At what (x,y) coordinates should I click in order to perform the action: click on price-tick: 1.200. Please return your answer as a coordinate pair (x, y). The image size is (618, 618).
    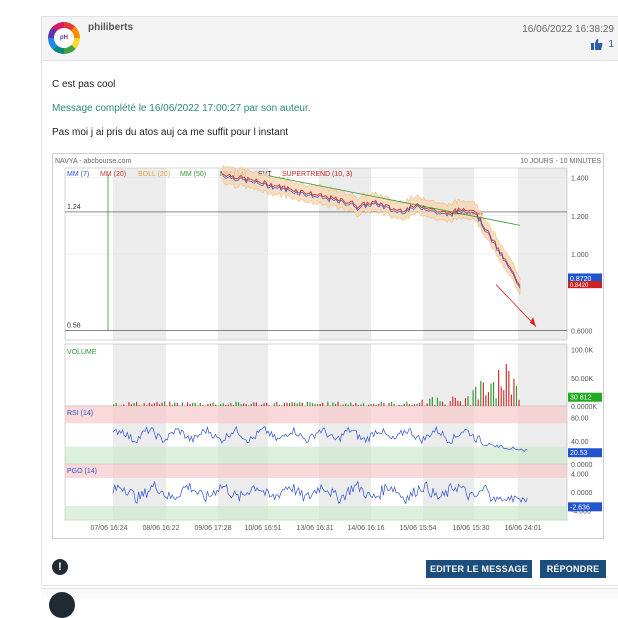
    Looking at the image, I should click on (580, 217).